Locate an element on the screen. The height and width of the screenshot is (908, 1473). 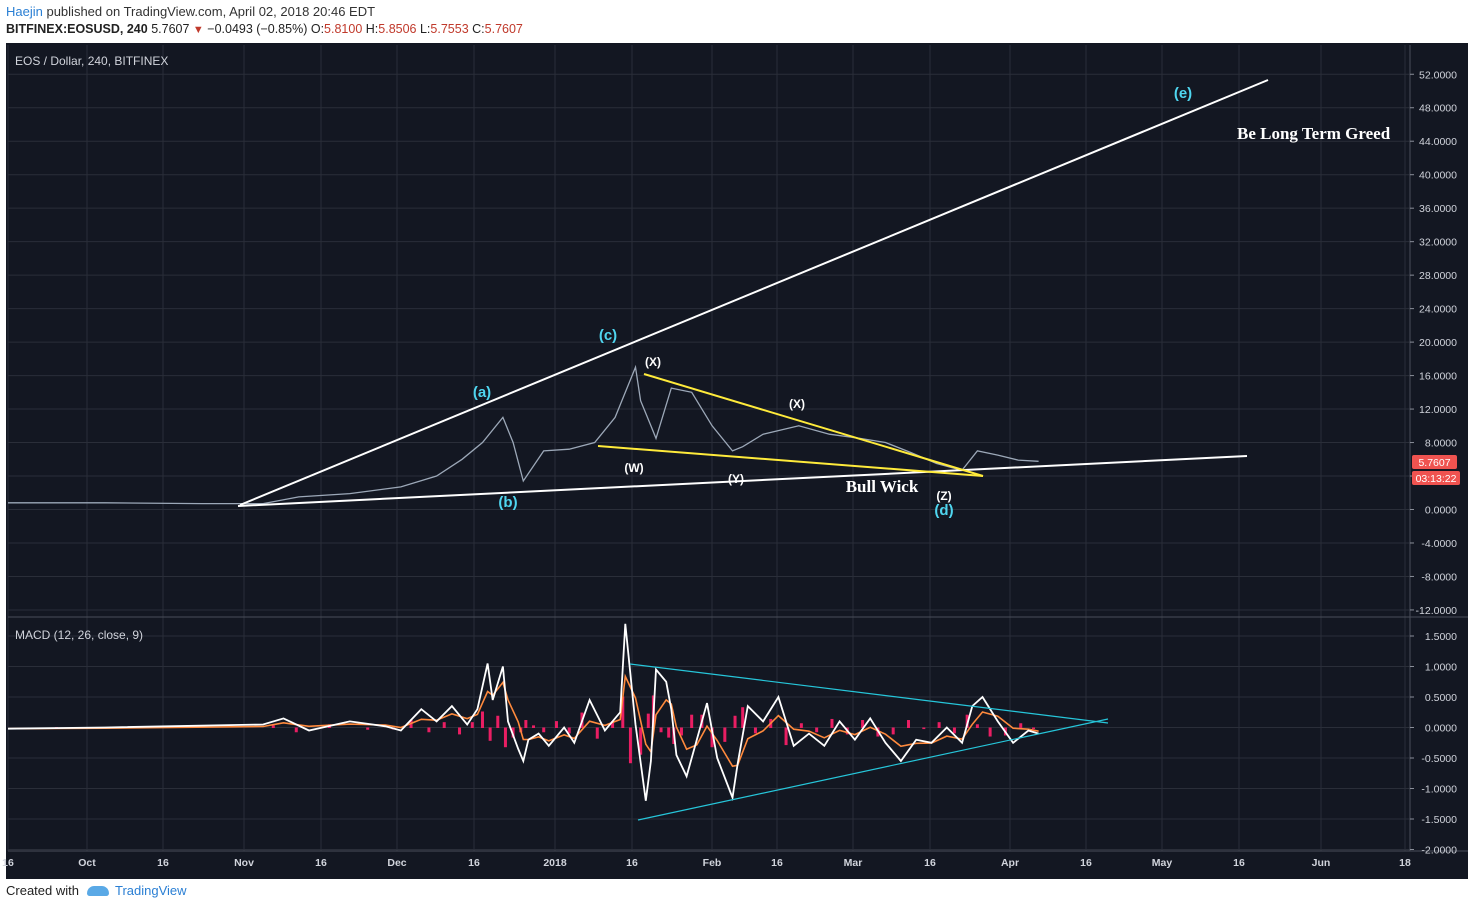
x-tick-label: Dec is located at coordinates (396, 863).